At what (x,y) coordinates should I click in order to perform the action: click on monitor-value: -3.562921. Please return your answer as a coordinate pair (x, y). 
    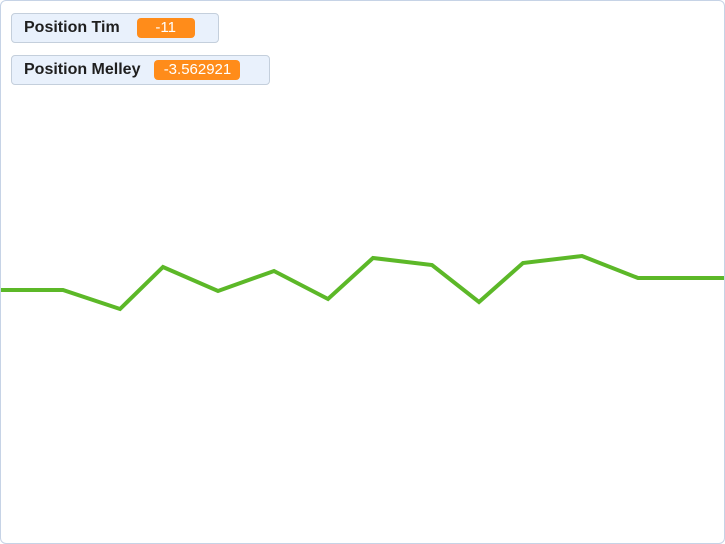
    Looking at the image, I should click on (197, 70).